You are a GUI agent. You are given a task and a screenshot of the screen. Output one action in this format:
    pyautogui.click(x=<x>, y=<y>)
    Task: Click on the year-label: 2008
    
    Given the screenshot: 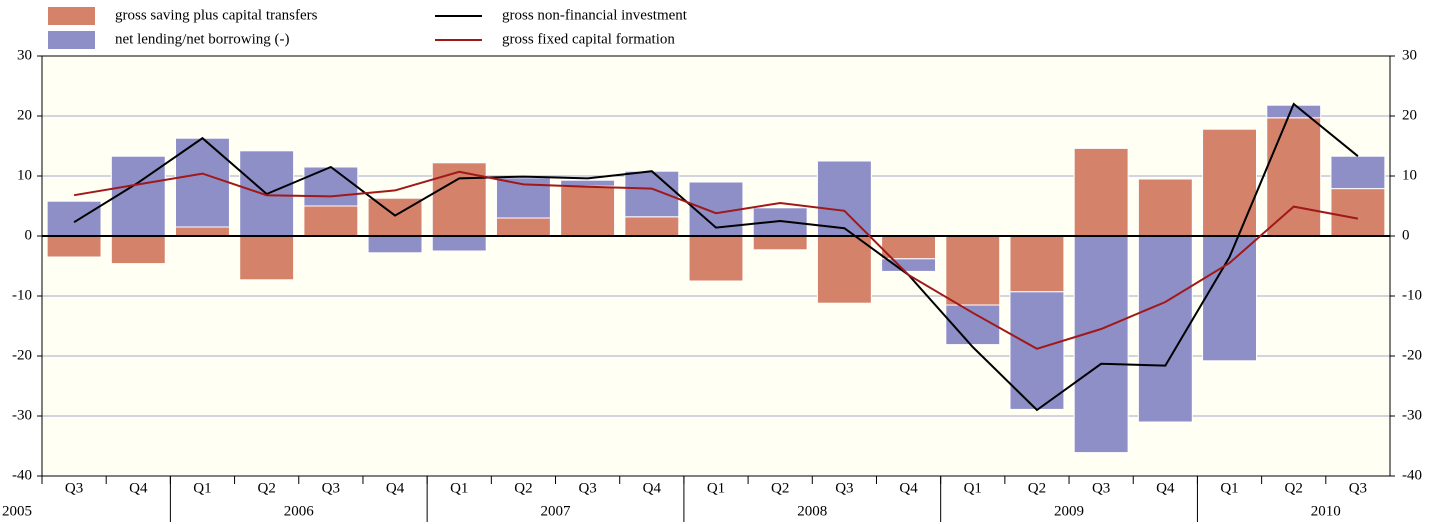 What is the action you would take?
    pyautogui.click(x=812, y=511)
    